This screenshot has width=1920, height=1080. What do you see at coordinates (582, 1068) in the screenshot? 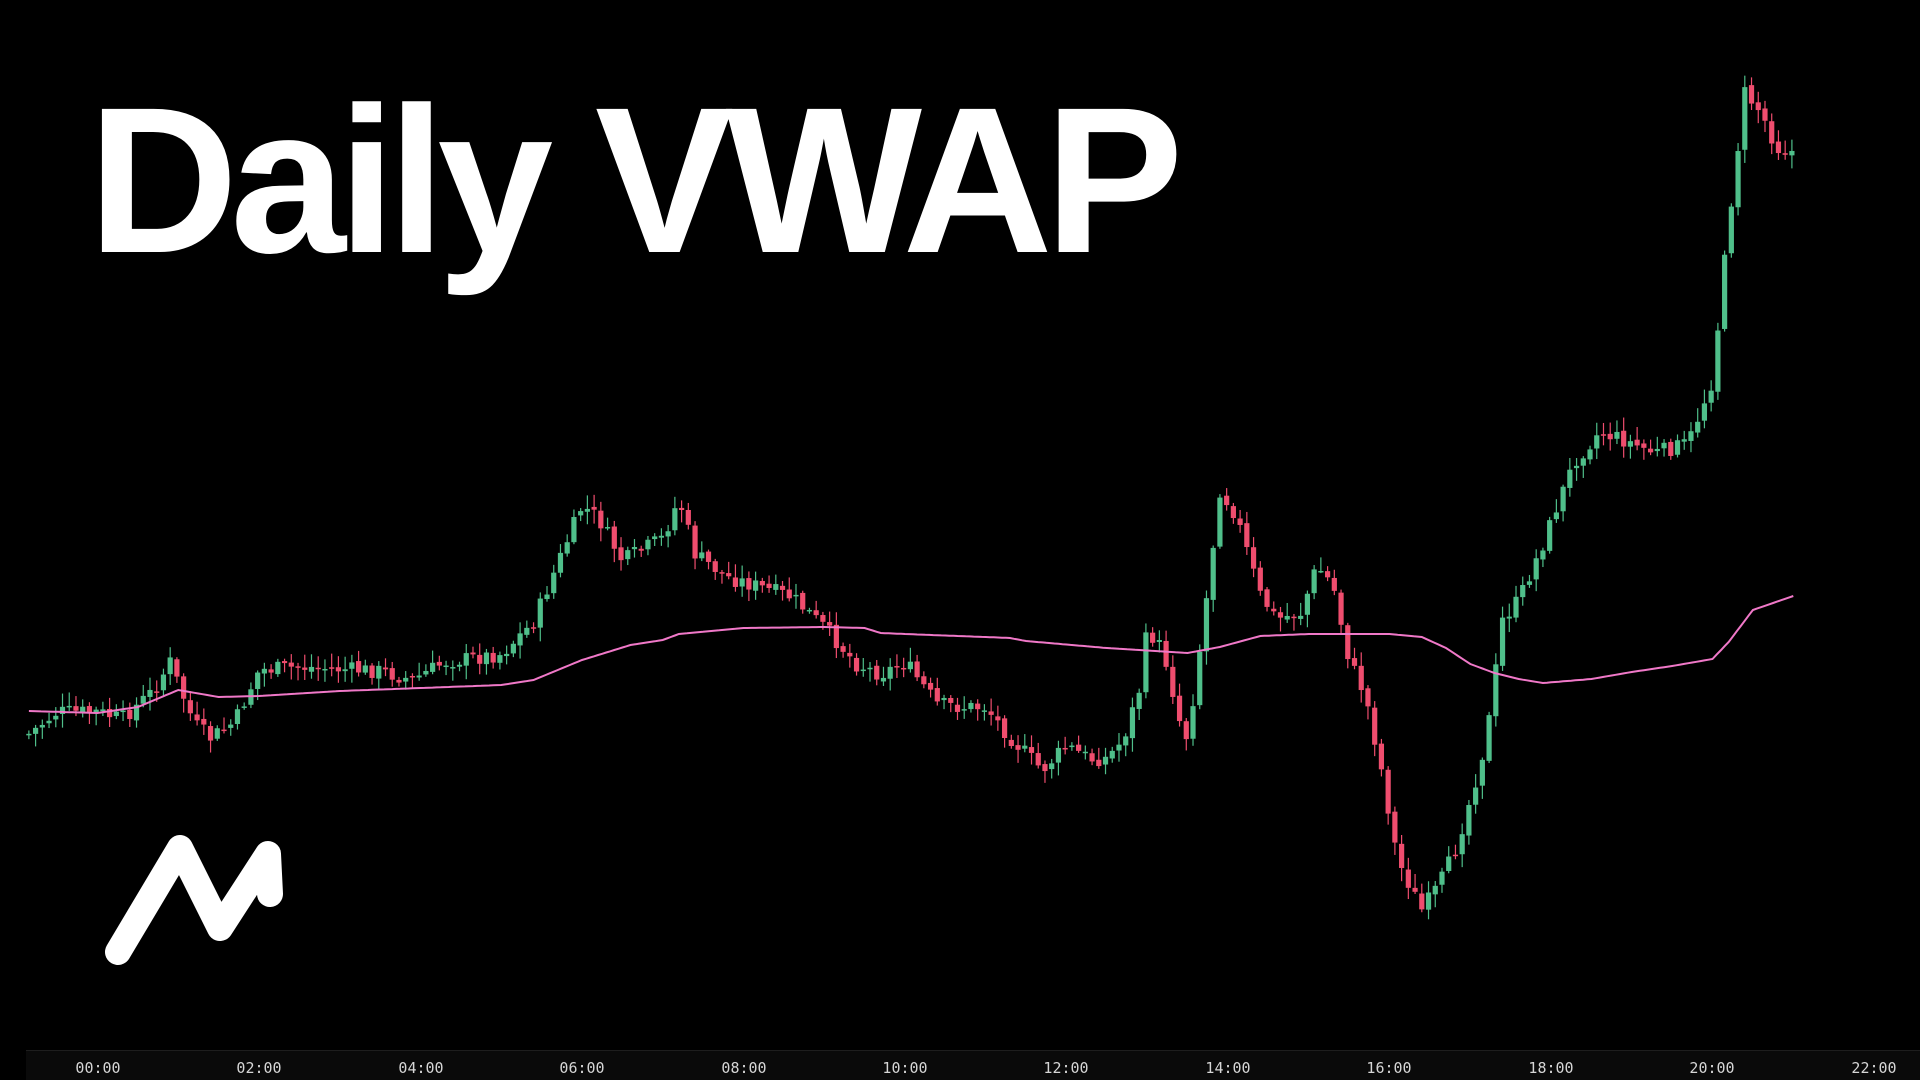
I see `time-axis-label: 06:00` at bounding box center [582, 1068].